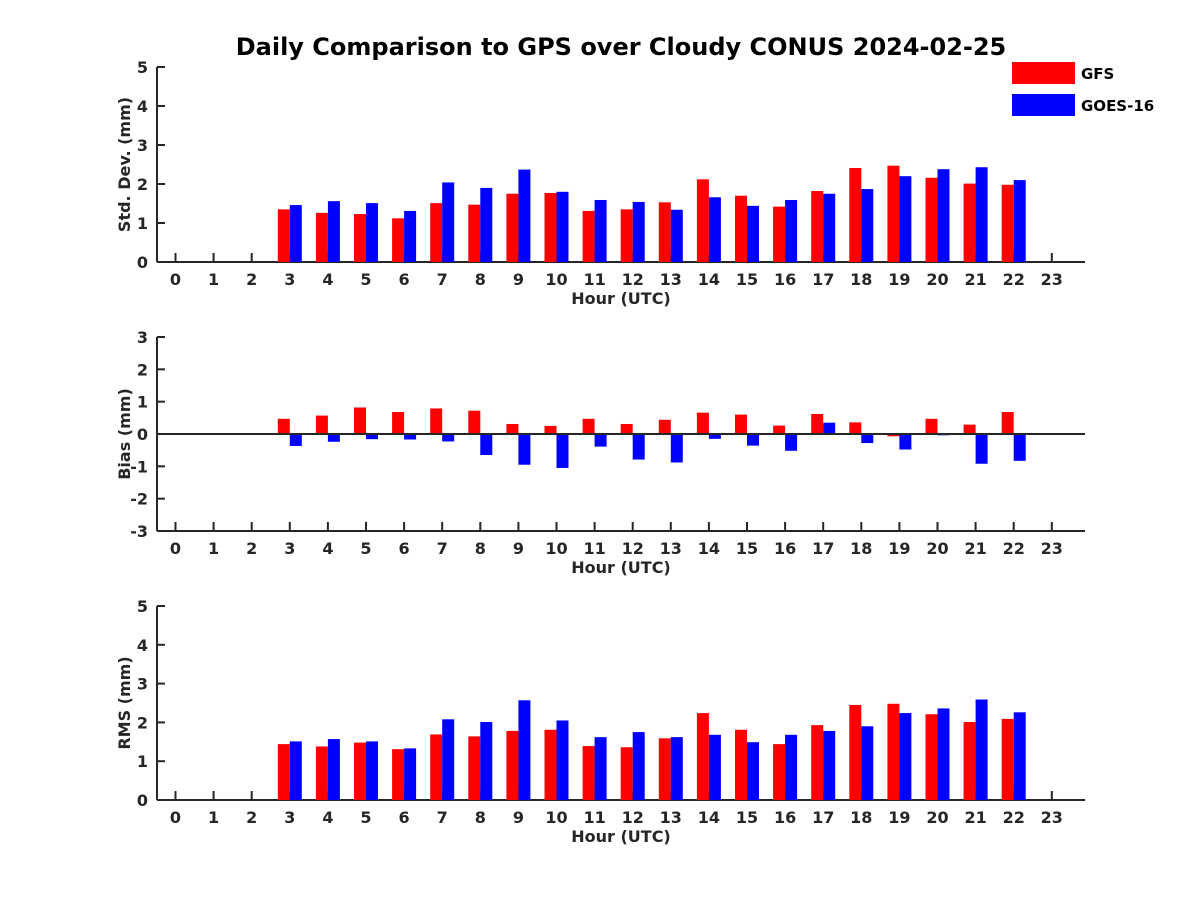 The image size is (1200, 900). I want to click on bias-x-tick-label: 20, so click(937, 548).